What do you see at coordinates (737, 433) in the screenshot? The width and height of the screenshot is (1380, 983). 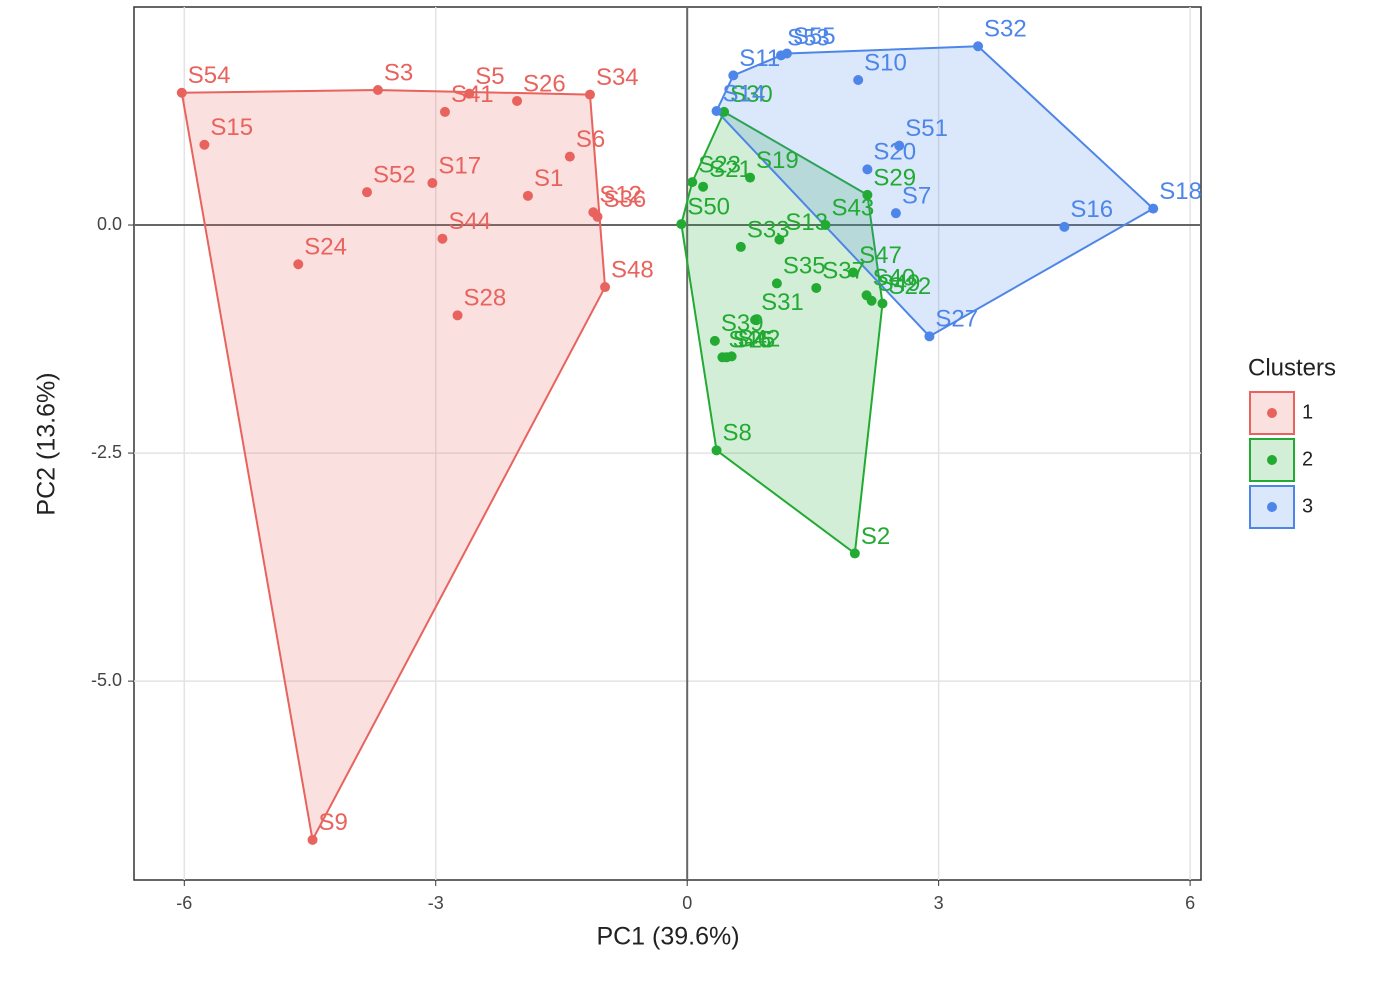 I see `point-label: S8` at bounding box center [737, 433].